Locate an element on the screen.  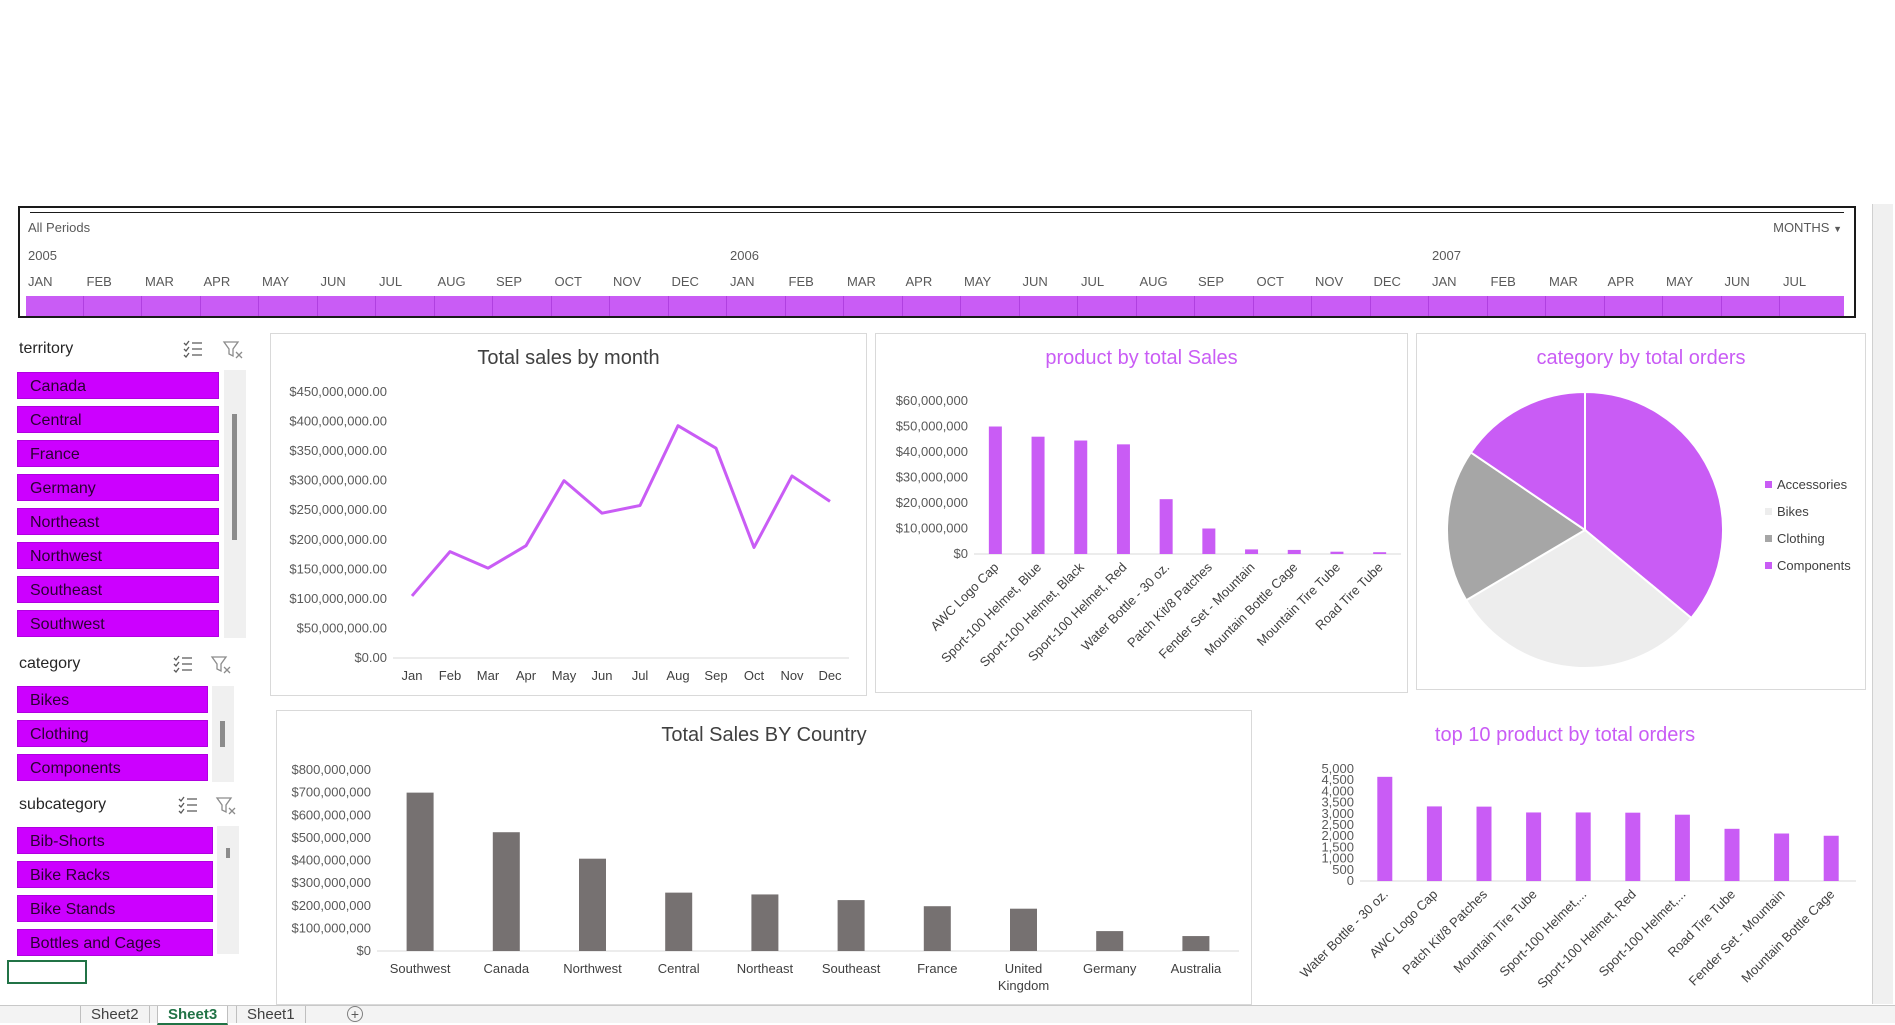
x-tick-label: Australia is located at coordinates (1196, 968).